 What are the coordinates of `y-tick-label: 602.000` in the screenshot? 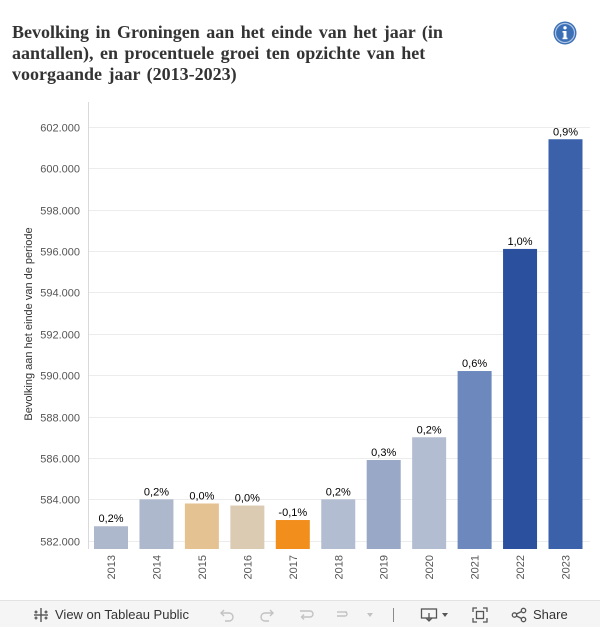 It's located at (60, 129).